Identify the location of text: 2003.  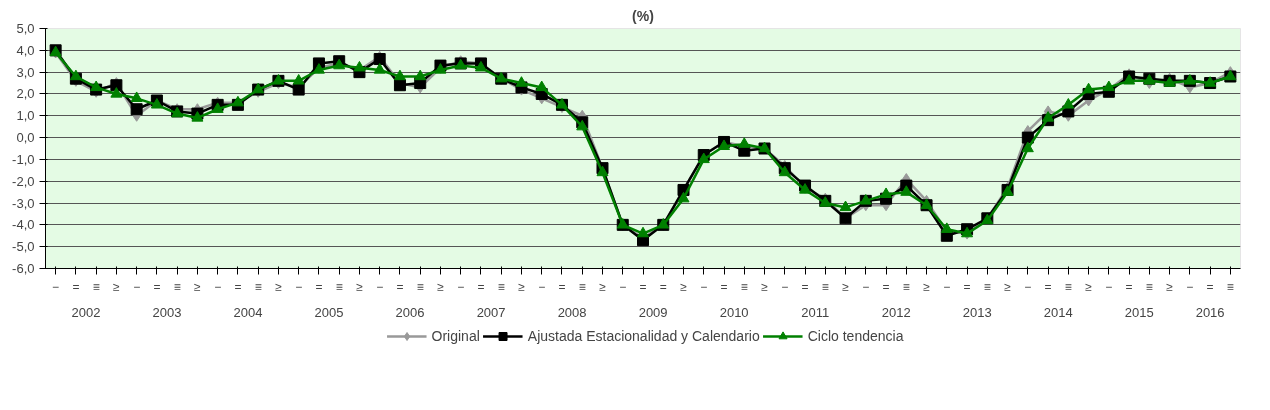
(167, 312).